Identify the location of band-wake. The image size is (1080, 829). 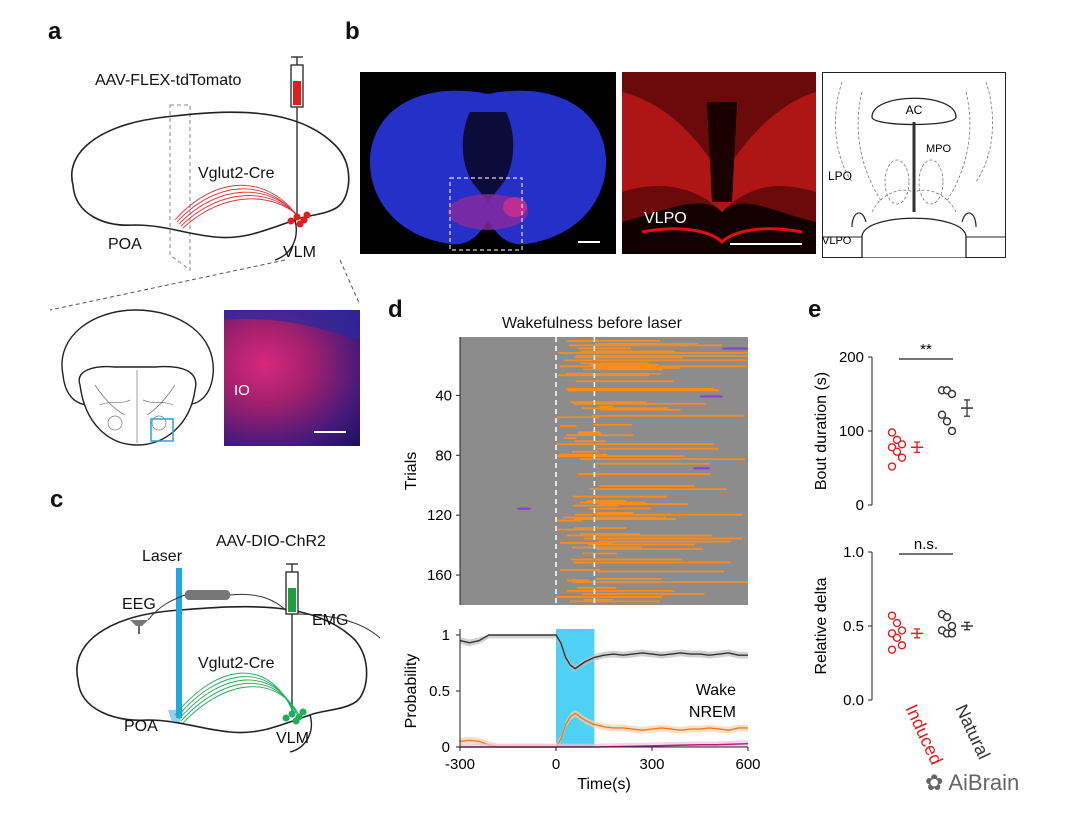
(604, 653).